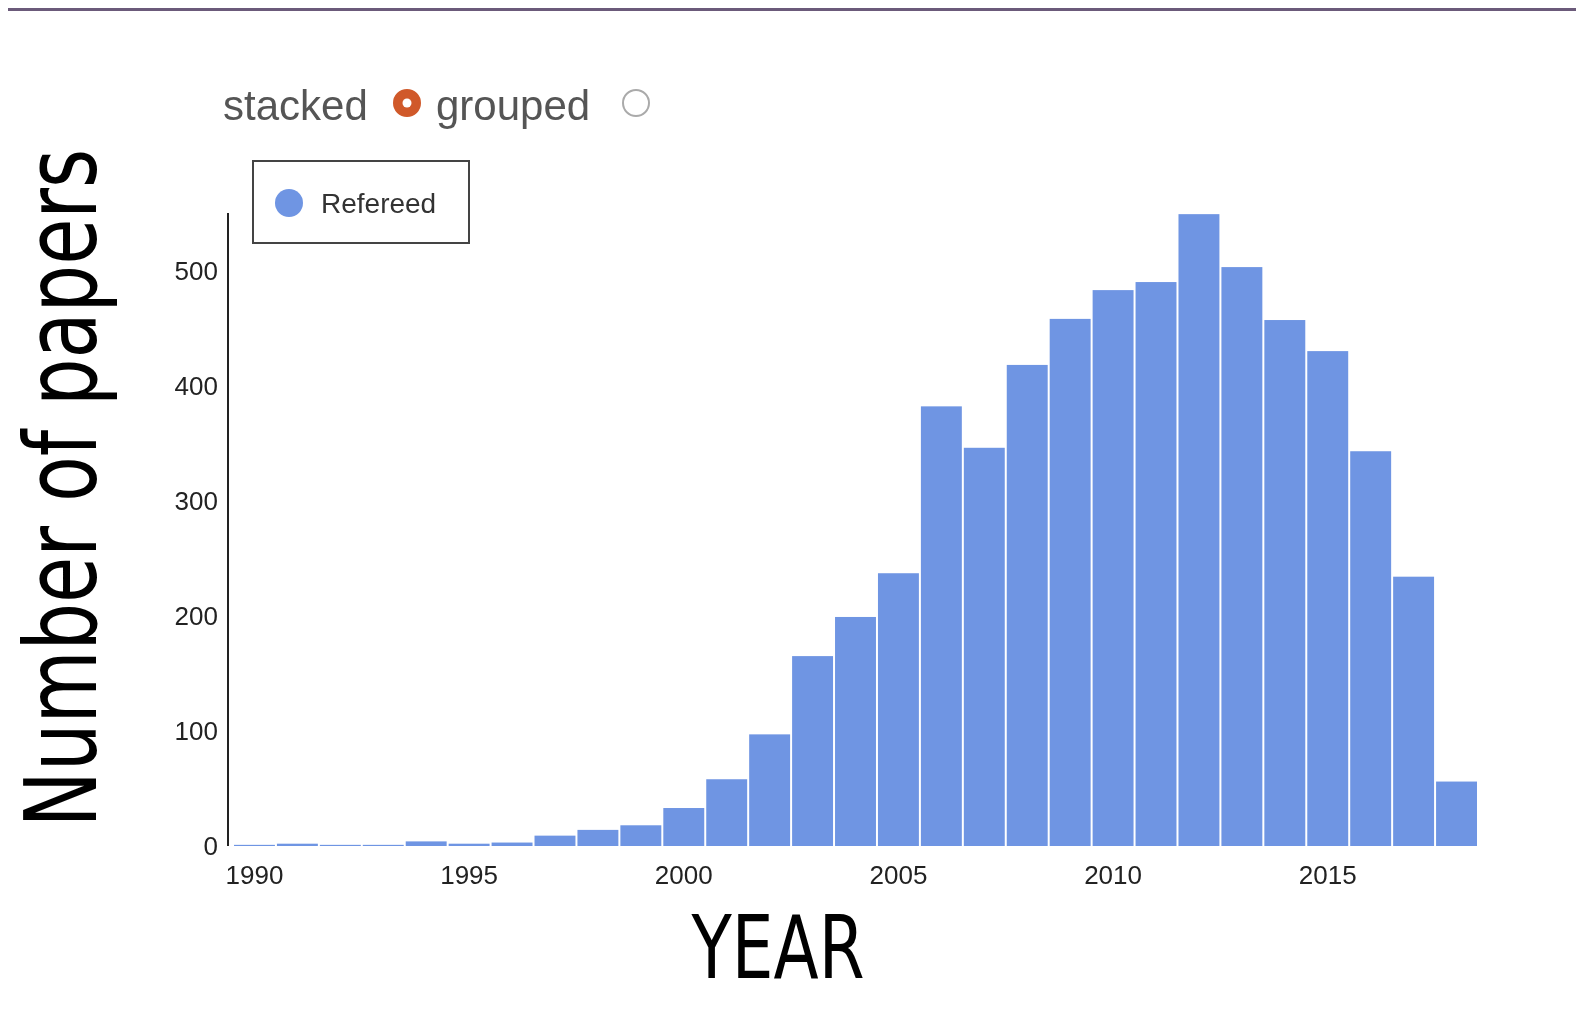  I want to click on x-tick-label: 2005, so click(898, 875).